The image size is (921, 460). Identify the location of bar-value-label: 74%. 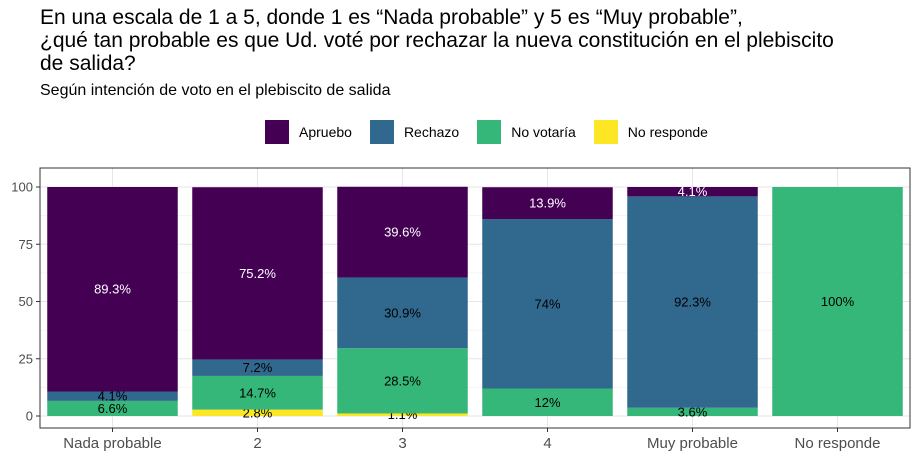
(547, 303).